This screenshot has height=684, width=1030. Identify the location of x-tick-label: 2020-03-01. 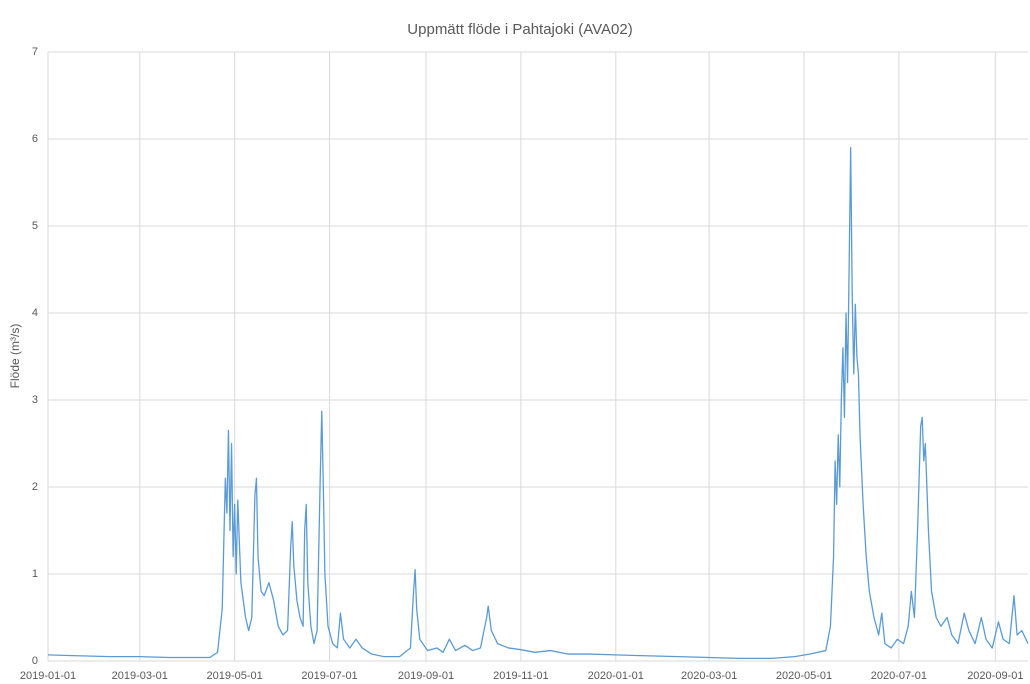
(709, 676).